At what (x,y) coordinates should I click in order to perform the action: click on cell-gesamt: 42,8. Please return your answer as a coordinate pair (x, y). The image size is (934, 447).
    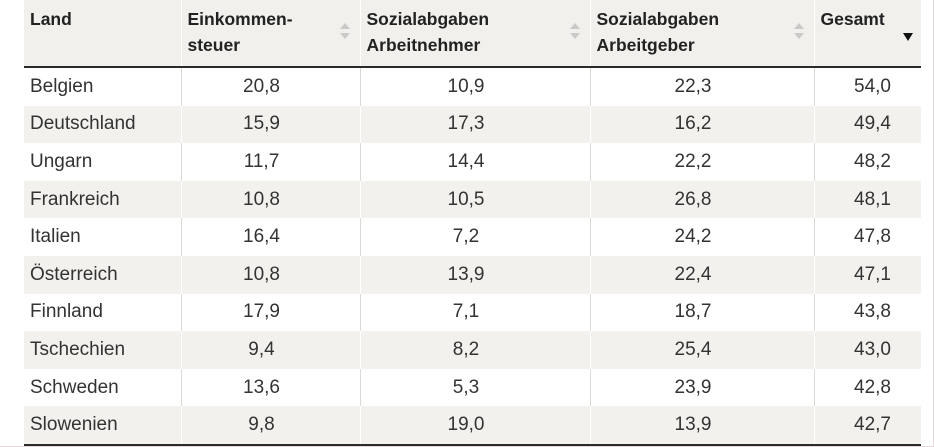
    Looking at the image, I should click on (867, 387).